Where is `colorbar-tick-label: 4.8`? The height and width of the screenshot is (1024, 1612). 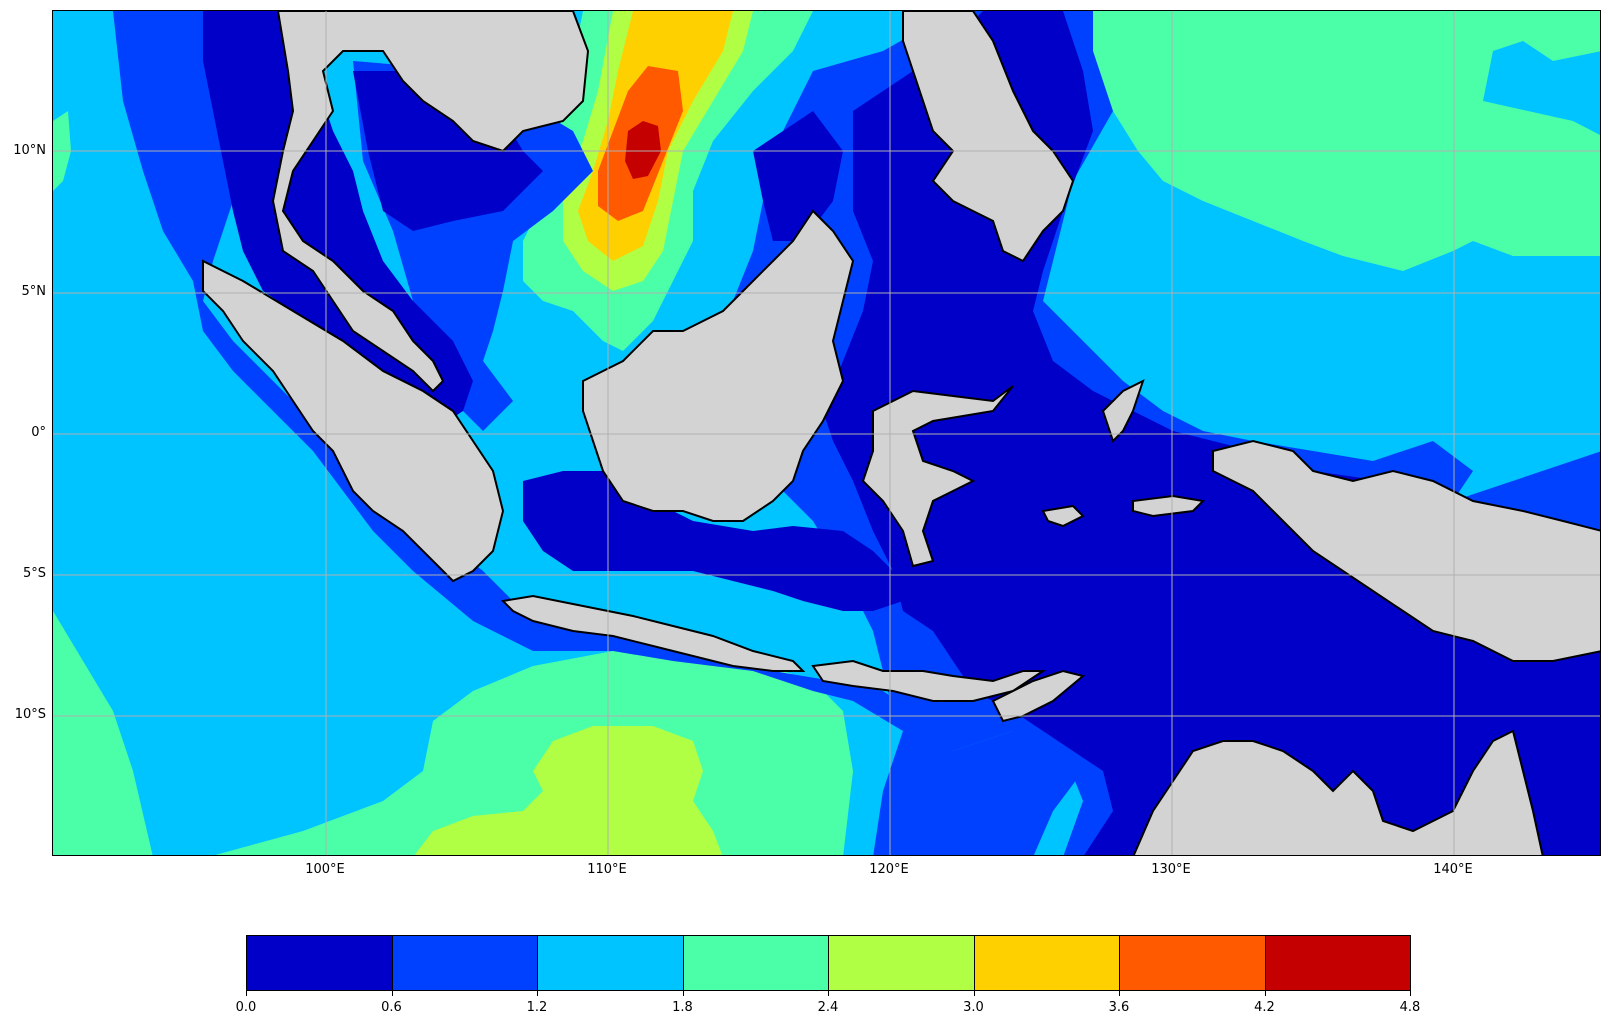
colorbar-tick-label: 4.8 is located at coordinates (1410, 1007).